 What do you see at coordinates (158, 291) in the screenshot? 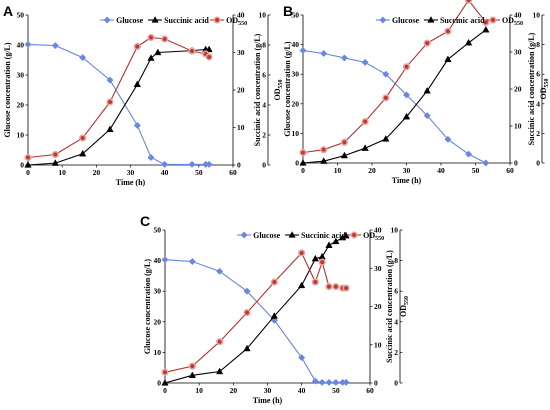
I see `y-left-tick-label: 30` at bounding box center [158, 291].